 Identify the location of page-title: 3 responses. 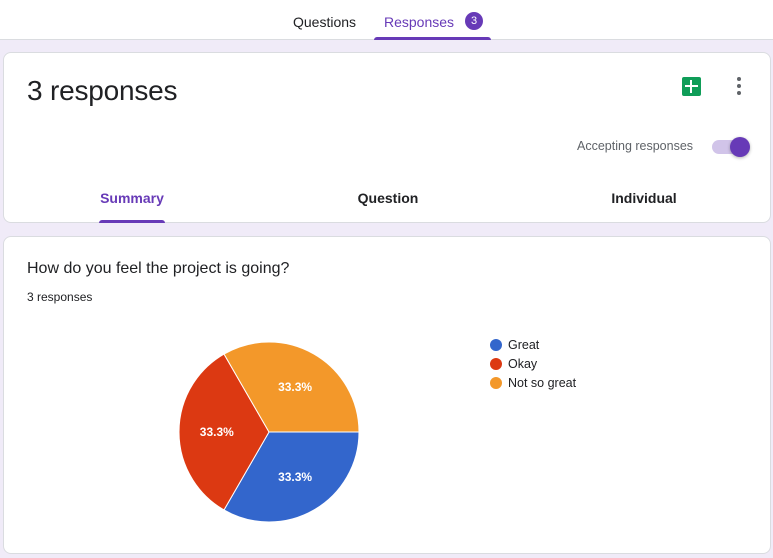
(102, 90).